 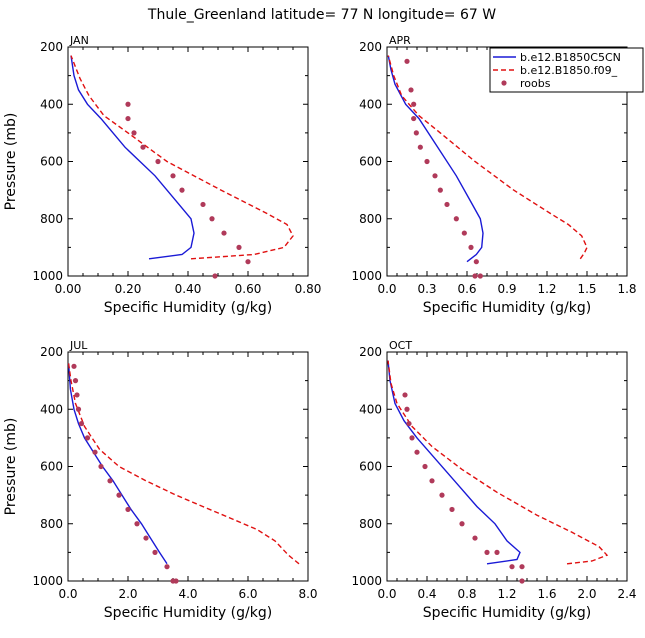 I want to click on panel-month-label: APR, so click(x=400, y=40).